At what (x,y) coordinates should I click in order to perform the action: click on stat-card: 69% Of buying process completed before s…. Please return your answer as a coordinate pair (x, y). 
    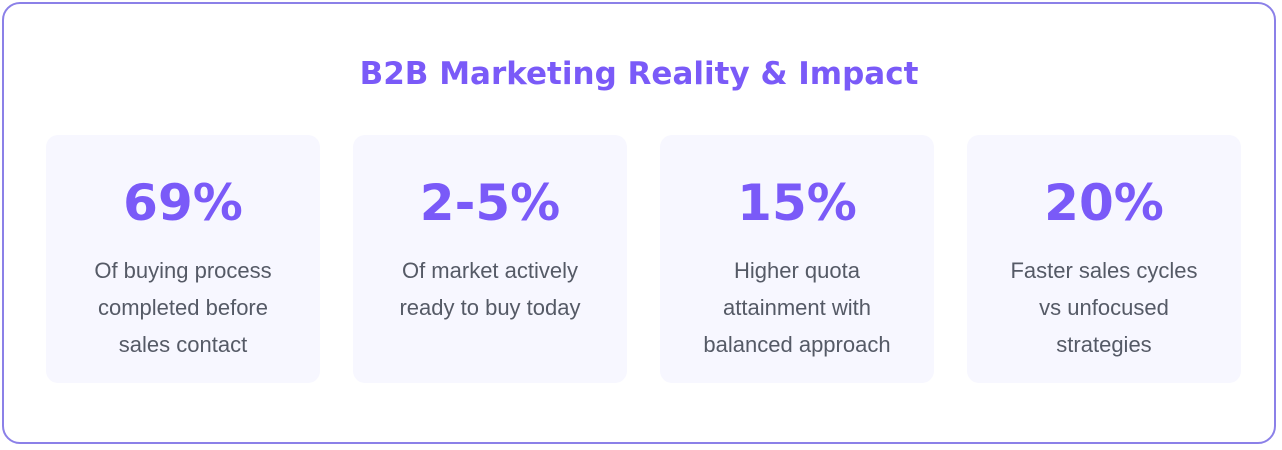
    Looking at the image, I should click on (183, 259).